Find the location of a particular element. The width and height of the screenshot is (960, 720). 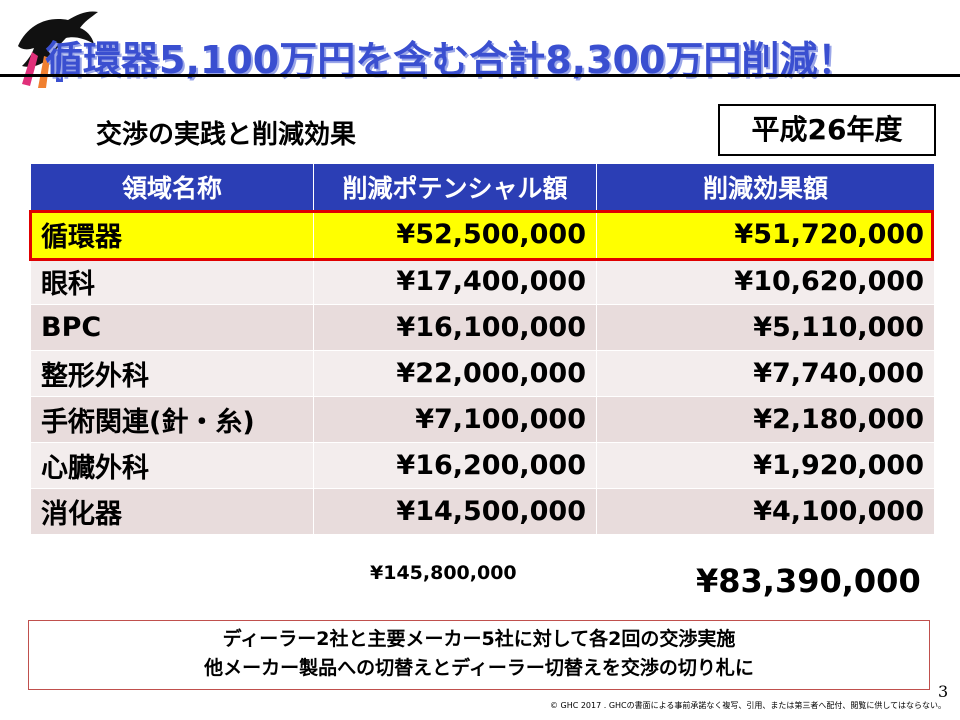

cell-effect: ¥10,620,000 is located at coordinates (765, 281).